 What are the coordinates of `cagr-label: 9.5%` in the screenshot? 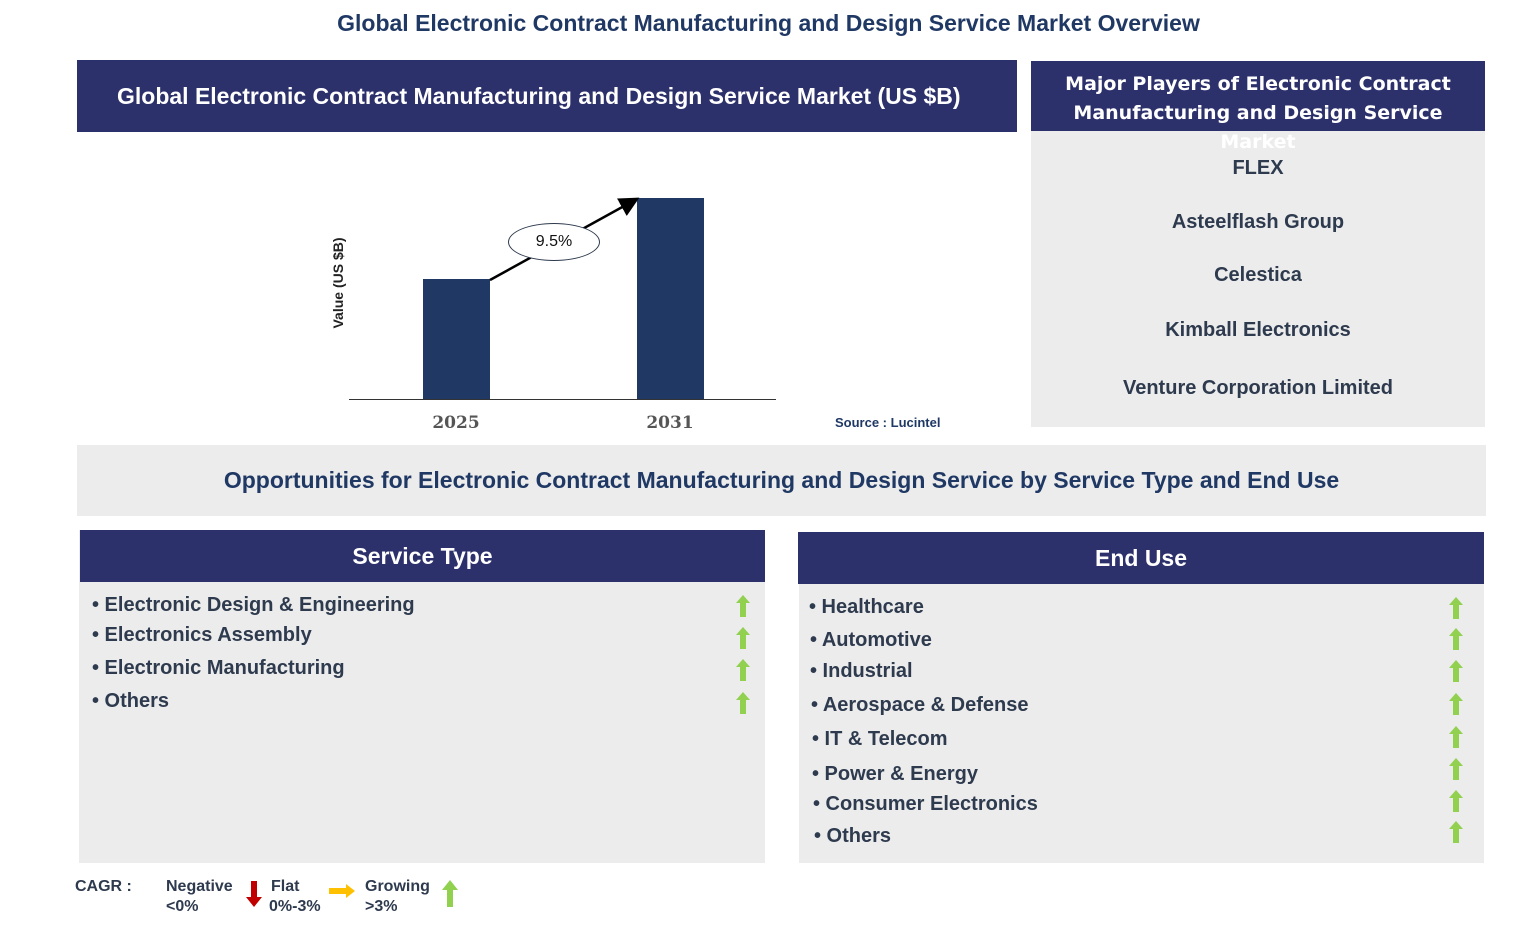 It's located at (554, 242).